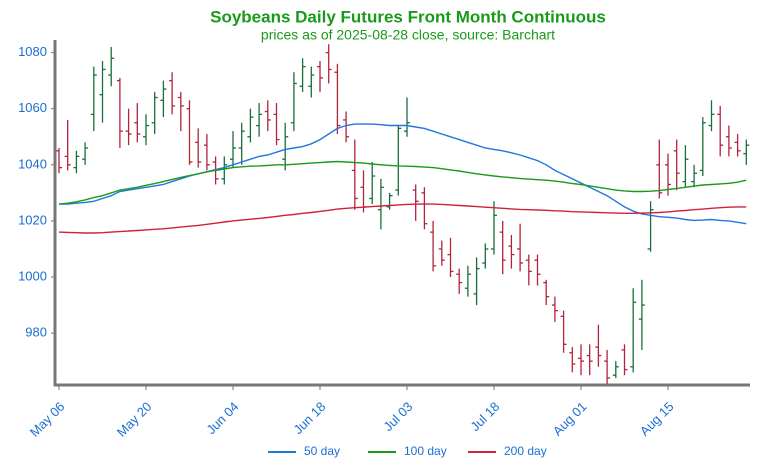  Describe the element at coordinates (322, 451) in the screenshot. I see `legend-label: 50 day` at that location.